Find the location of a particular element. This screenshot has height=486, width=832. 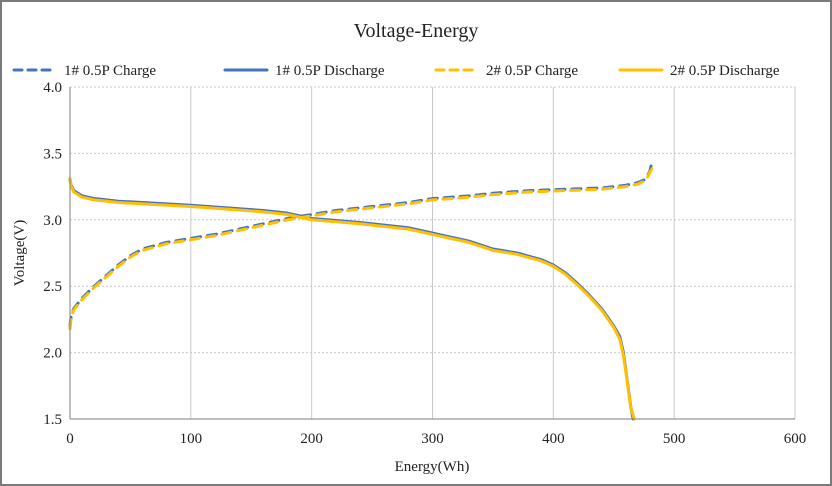

x-tick-label: 600 is located at coordinates (795, 439).